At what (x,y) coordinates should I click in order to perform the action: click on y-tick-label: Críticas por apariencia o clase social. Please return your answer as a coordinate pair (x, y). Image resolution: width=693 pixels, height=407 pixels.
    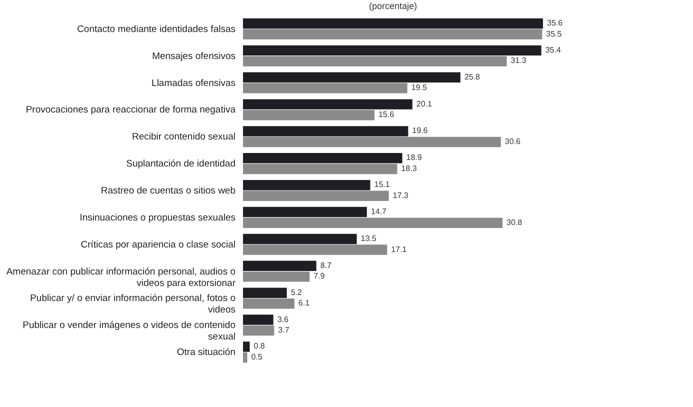
    Looking at the image, I should click on (158, 244).